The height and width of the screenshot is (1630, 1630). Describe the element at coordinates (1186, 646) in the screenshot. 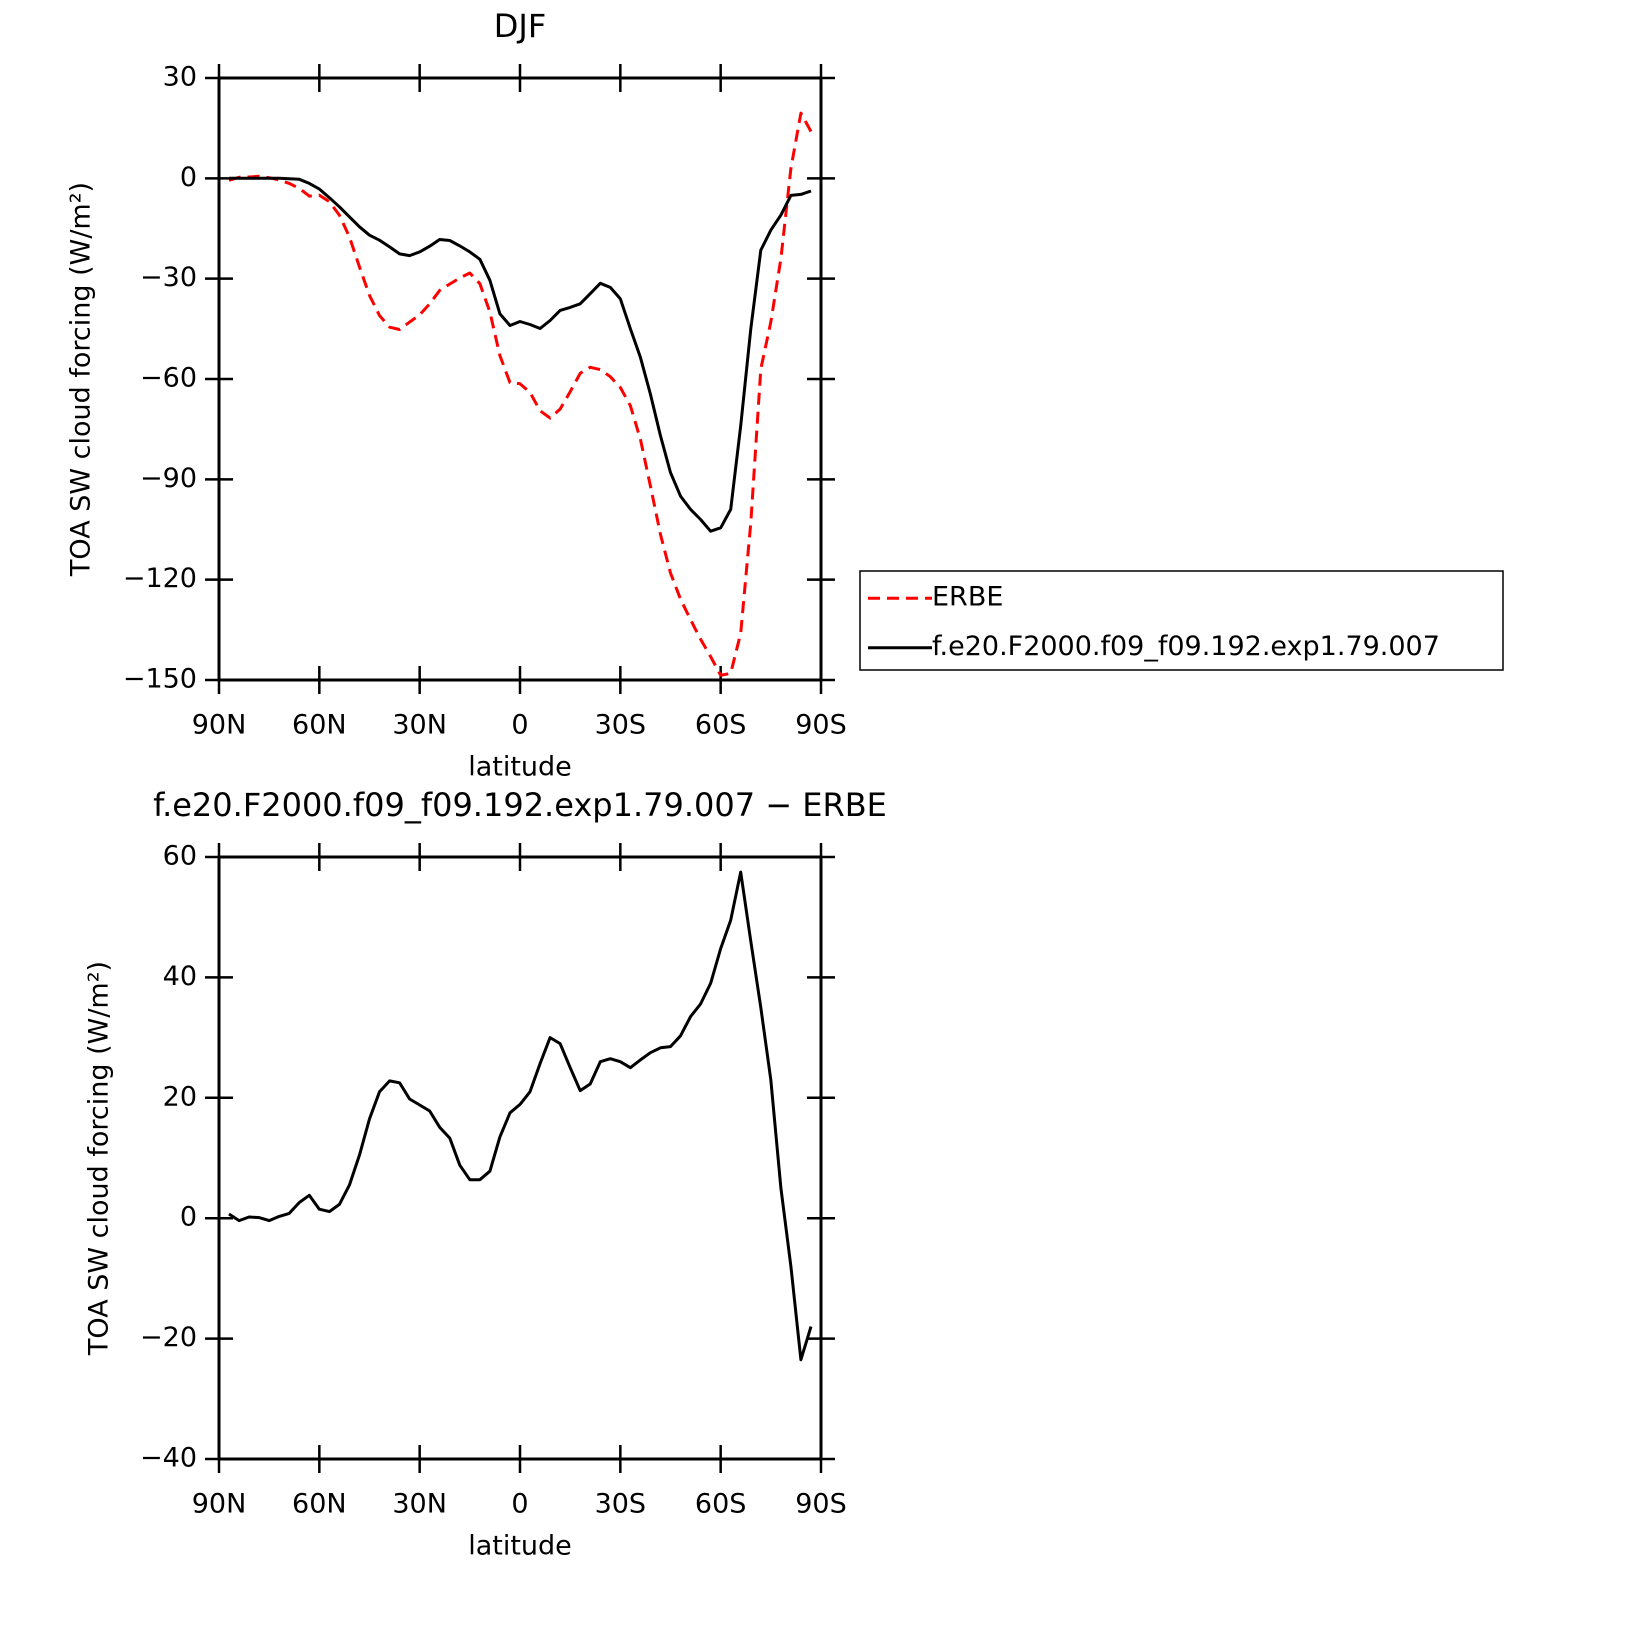

I see `legend-label: f.e20.F2000.f09_f09.192.exp1.79.007` at that location.